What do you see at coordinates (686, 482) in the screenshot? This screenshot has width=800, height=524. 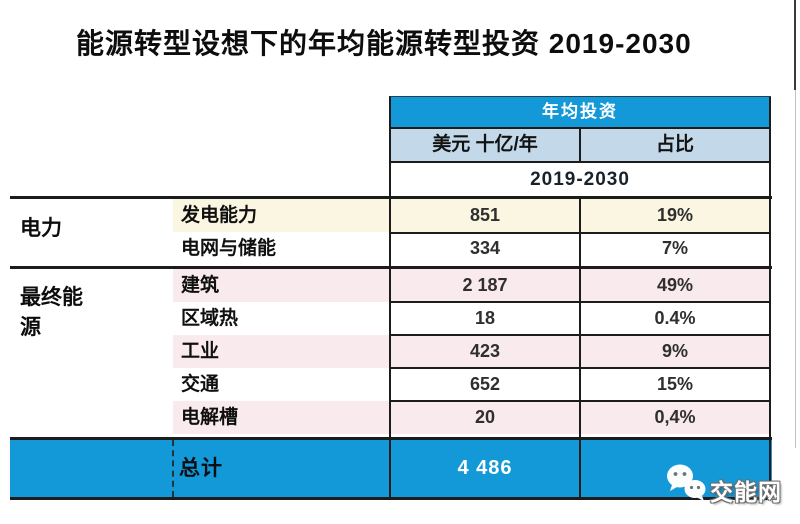 I see `wechat-icon` at bounding box center [686, 482].